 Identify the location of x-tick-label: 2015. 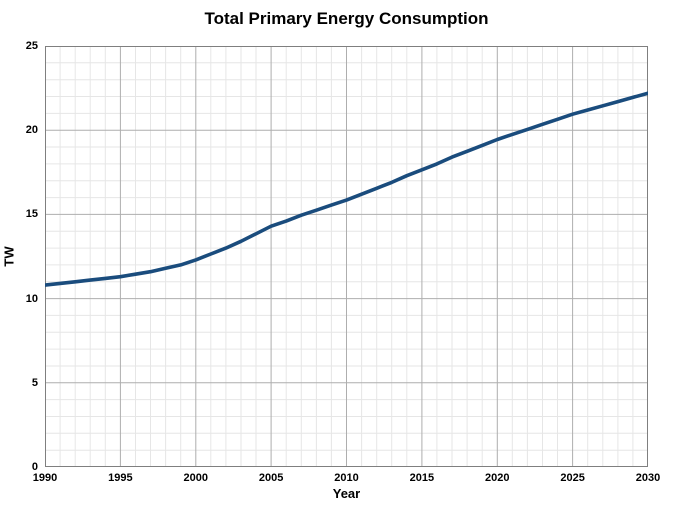
(422, 478).